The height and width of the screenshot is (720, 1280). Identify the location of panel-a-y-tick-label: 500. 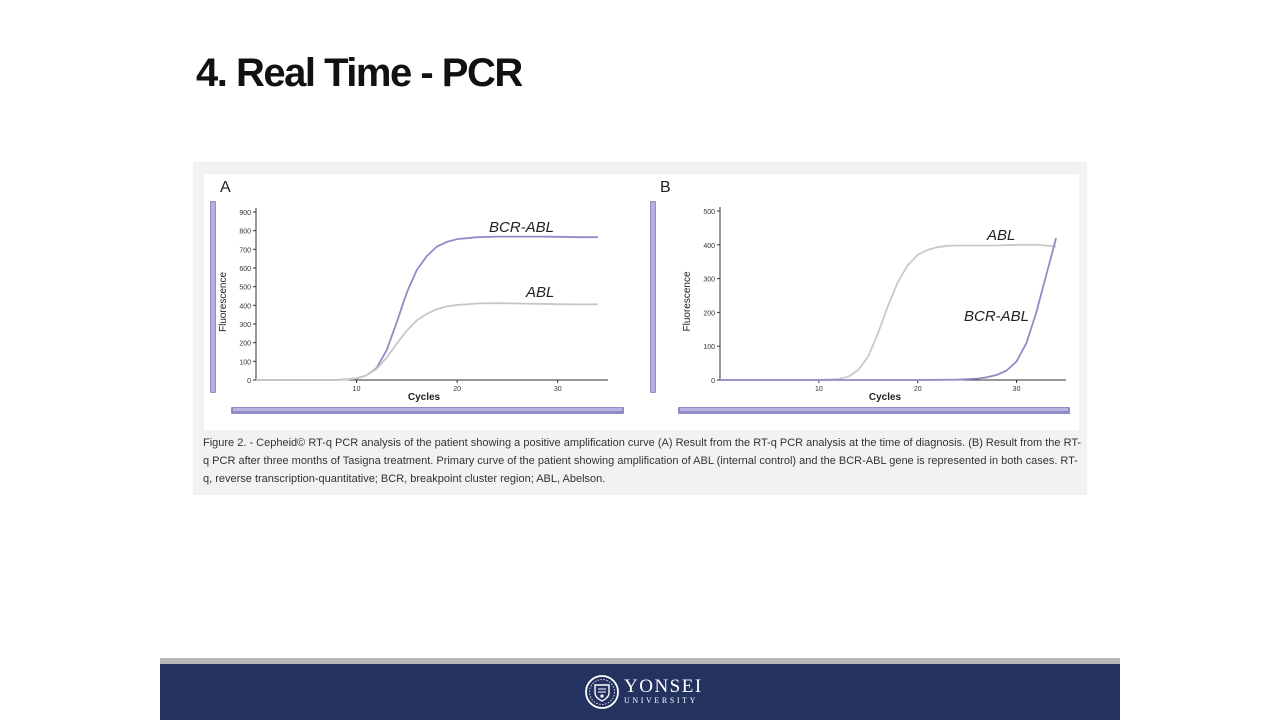
(245, 288).